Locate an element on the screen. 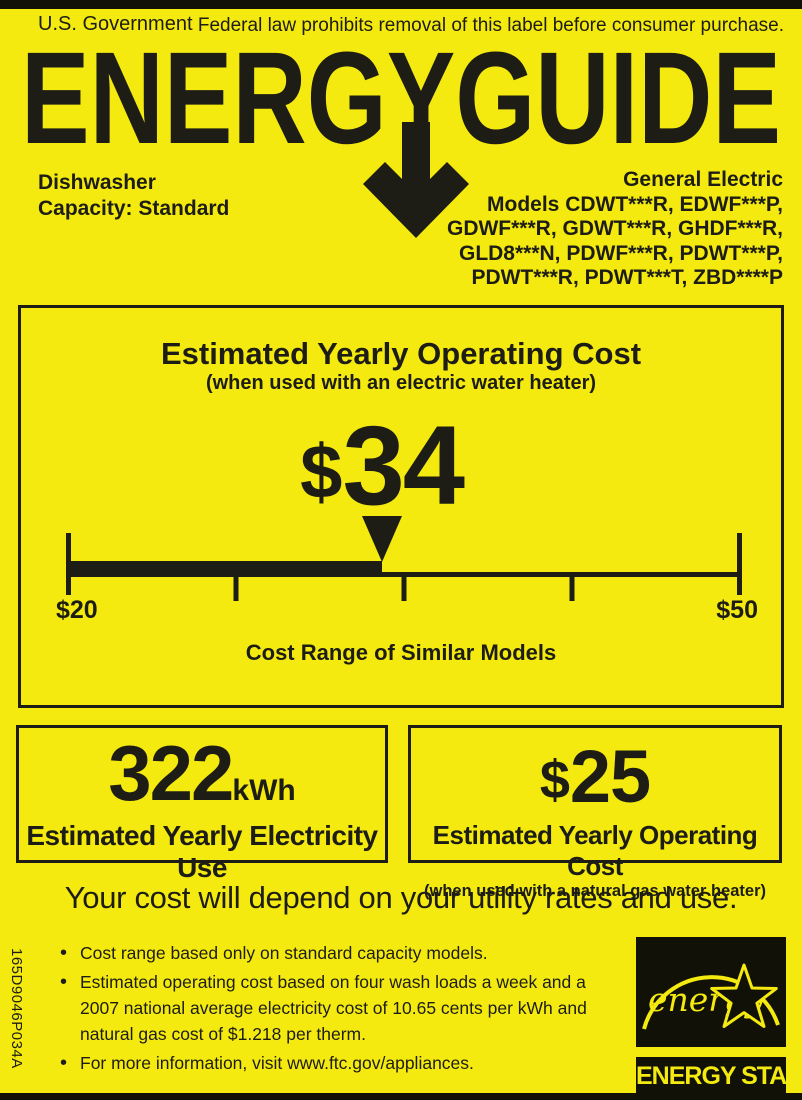  models-line: Models CDWT***R, EDWF***P, is located at coordinates (635, 204).